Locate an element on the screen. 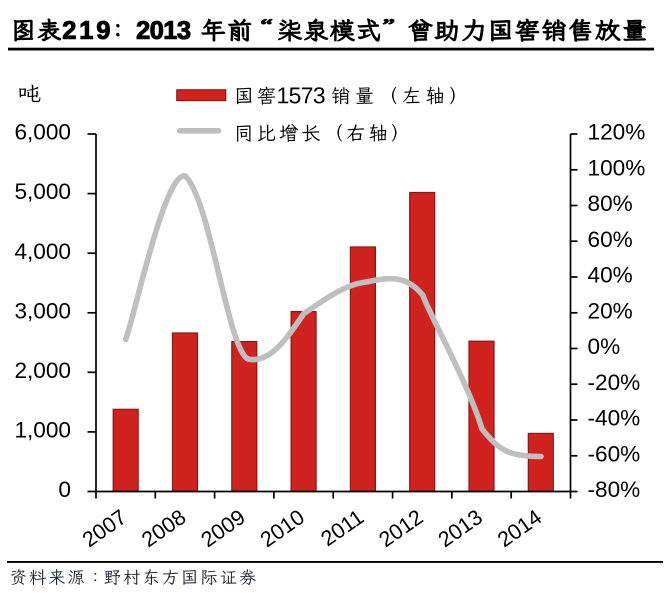  svg-text: -40% is located at coordinates (614, 418).